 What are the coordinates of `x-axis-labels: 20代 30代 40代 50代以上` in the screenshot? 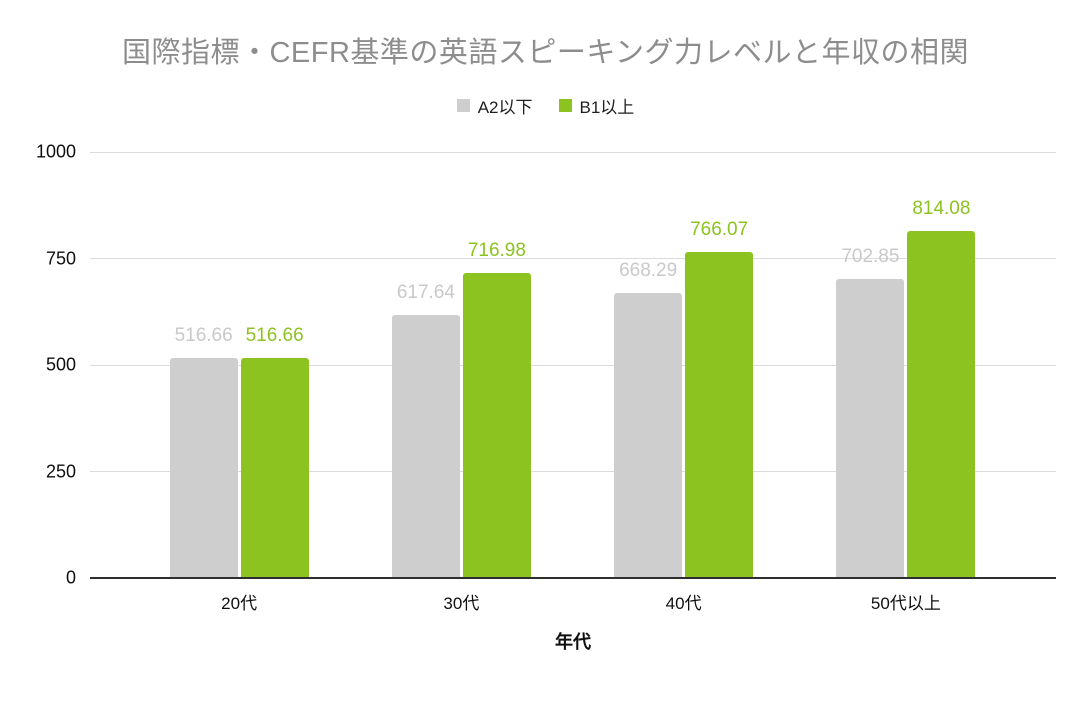 It's located at (572, 601).